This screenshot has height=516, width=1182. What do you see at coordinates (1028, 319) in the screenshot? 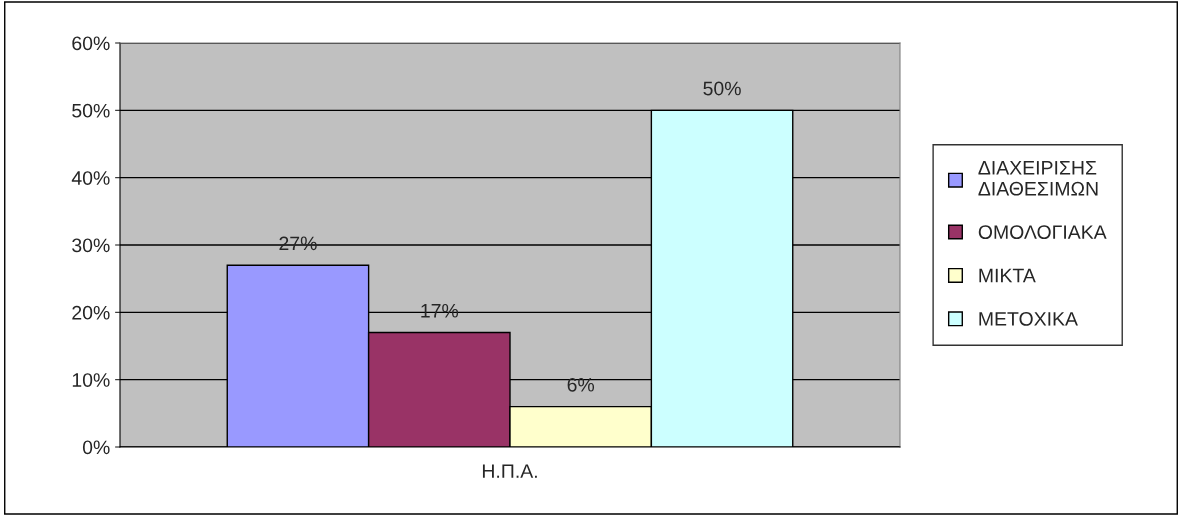
I see `legend-label: ΜΕΤΟΧΙΚΑ` at bounding box center [1028, 319].